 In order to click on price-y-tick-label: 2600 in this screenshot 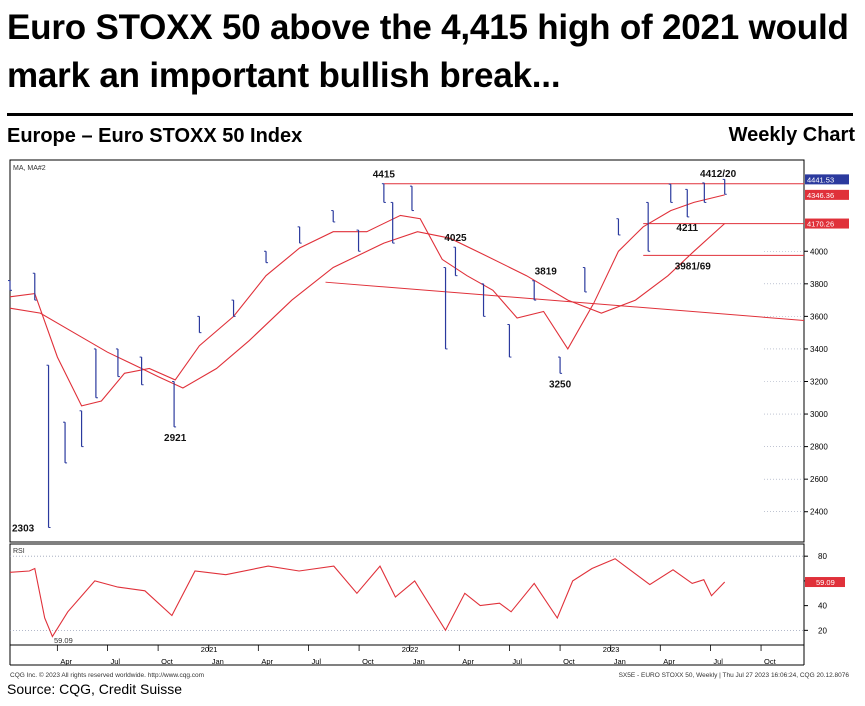, I will do `click(819, 479)`.